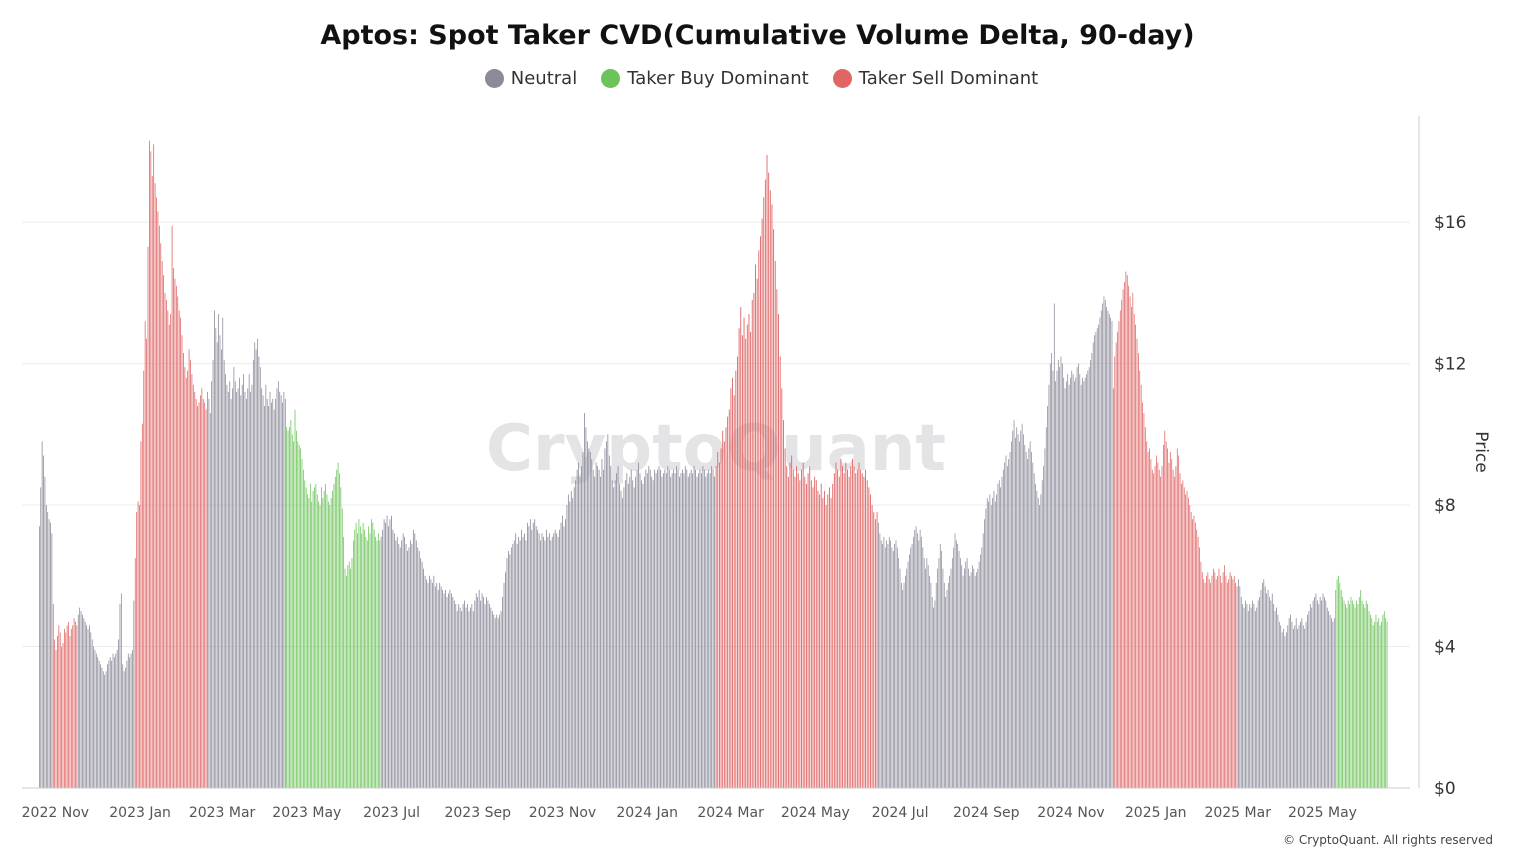  Describe the element at coordinates (935, 78) in the screenshot. I see `legend-item-taker-sell: Taker Sell Dominant` at that location.